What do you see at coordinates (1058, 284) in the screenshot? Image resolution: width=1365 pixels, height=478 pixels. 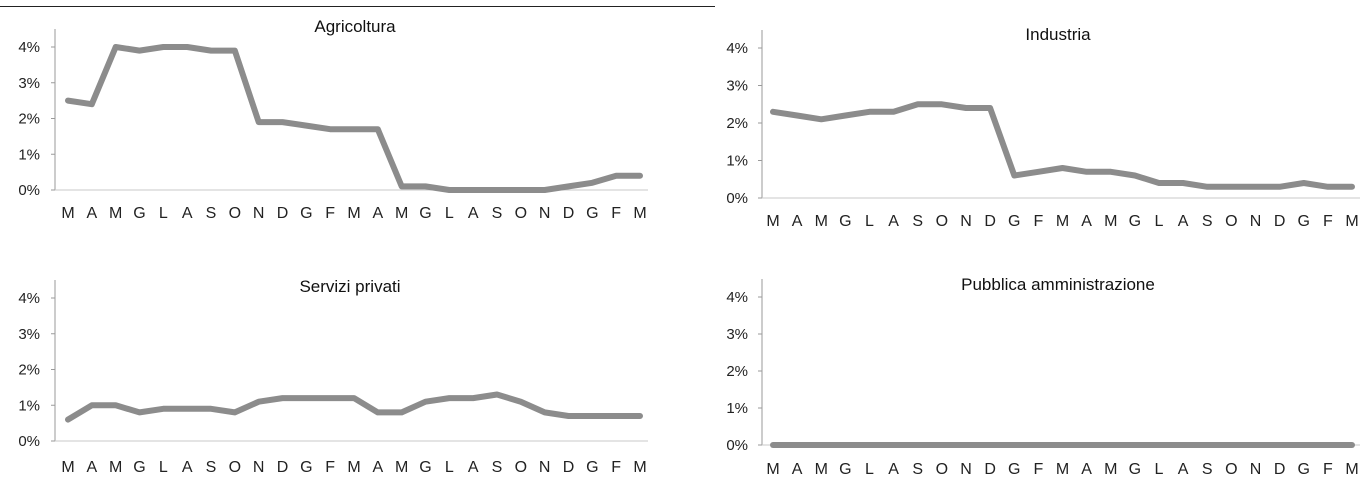 I see `chart-title-pubblica-amministrazione: Pubblica amministrazione` at bounding box center [1058, 284].